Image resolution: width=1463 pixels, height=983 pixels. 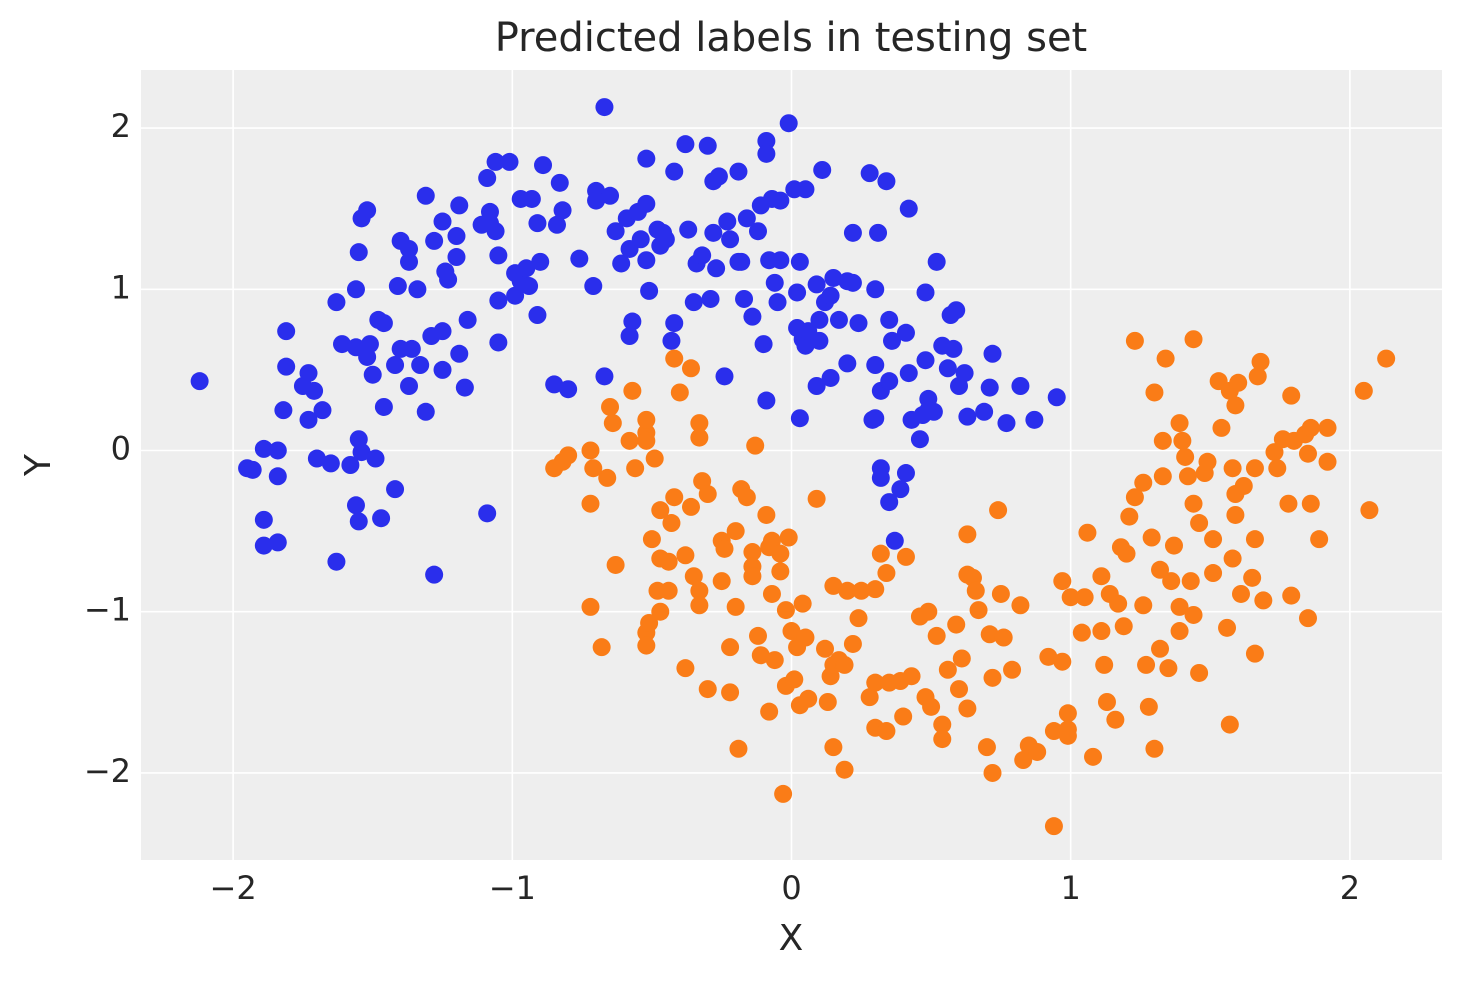 What do you see at coordinates (512, 888) in the screenshot?
I see `x-tick-label: −1` at bounding box center [512, 888].